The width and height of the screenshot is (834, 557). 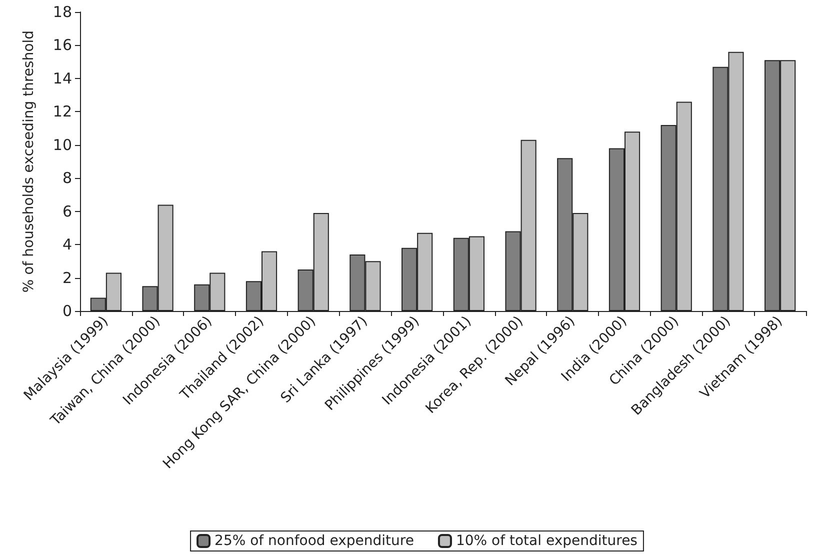 What do you see at coordinates (547, 541) in the screenshot?
I see `legend-label: 10% of total expenditures` at bounding box center [547, 541].